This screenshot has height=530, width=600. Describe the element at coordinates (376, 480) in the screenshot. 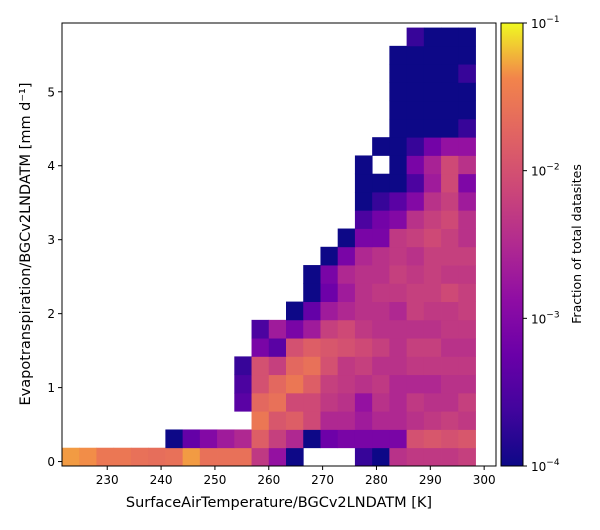

I see `x-tick-label: 280` at that location.